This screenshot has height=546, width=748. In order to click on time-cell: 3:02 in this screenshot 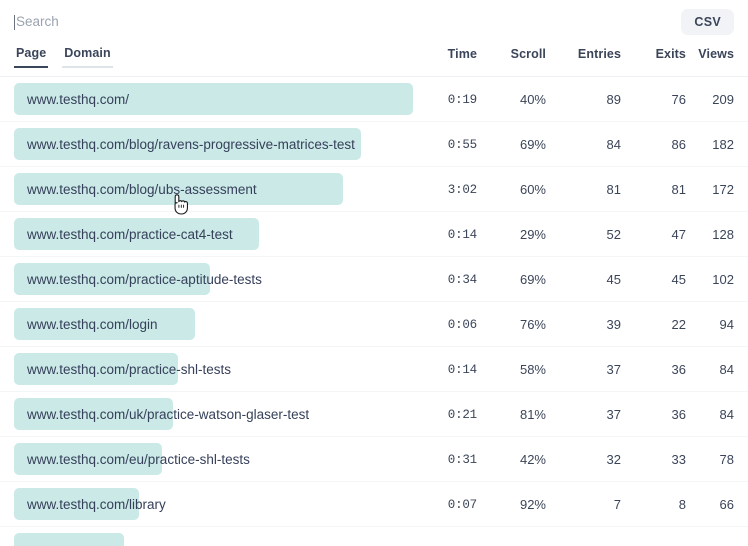, I will do `click(462, 189)`.